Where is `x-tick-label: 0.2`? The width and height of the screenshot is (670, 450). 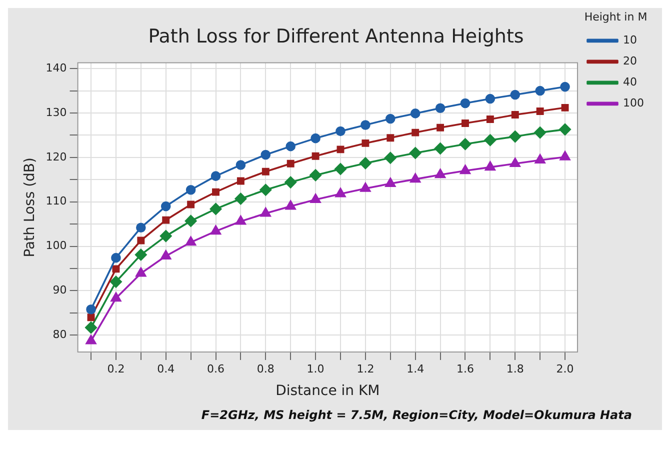 x-tick-label: 0.2 is located at coordinates (116, 369).